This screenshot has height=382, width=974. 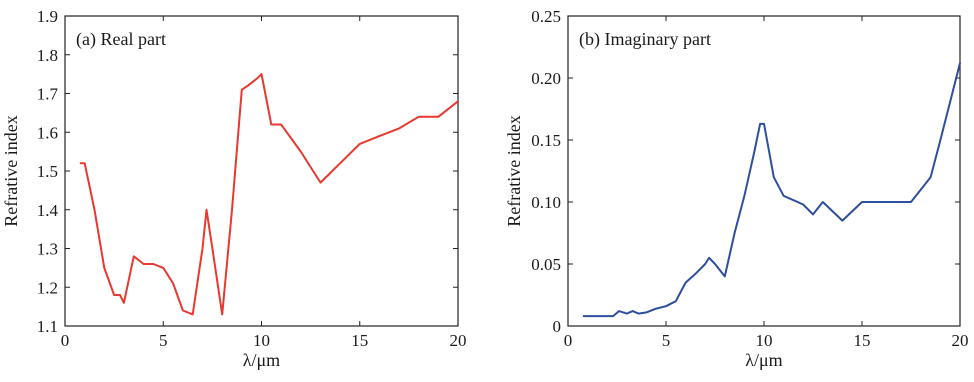 What do you see at coordinates (557, 326) in the screenshot?
I see `y-tick-label: 0` at bounding box center [557, 326].